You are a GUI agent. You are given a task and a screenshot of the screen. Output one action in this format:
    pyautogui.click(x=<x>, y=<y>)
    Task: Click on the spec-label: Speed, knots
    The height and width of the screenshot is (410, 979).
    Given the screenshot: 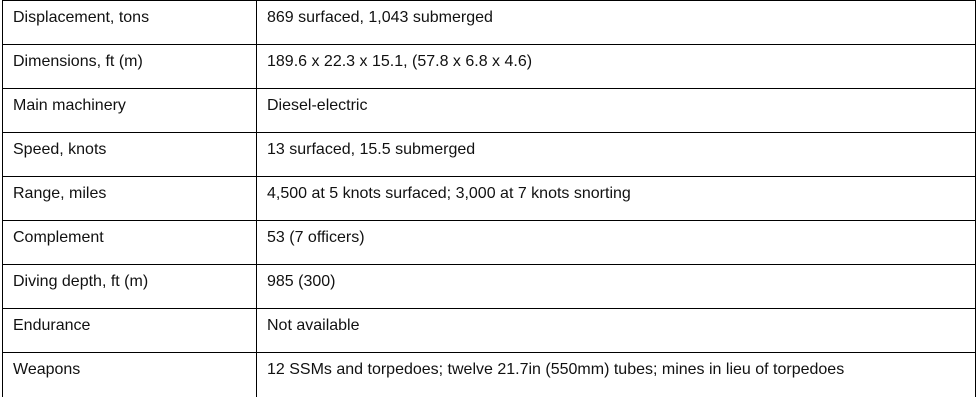 What is the action you would take?
    pyautogui.click(x=129, y=154)
    